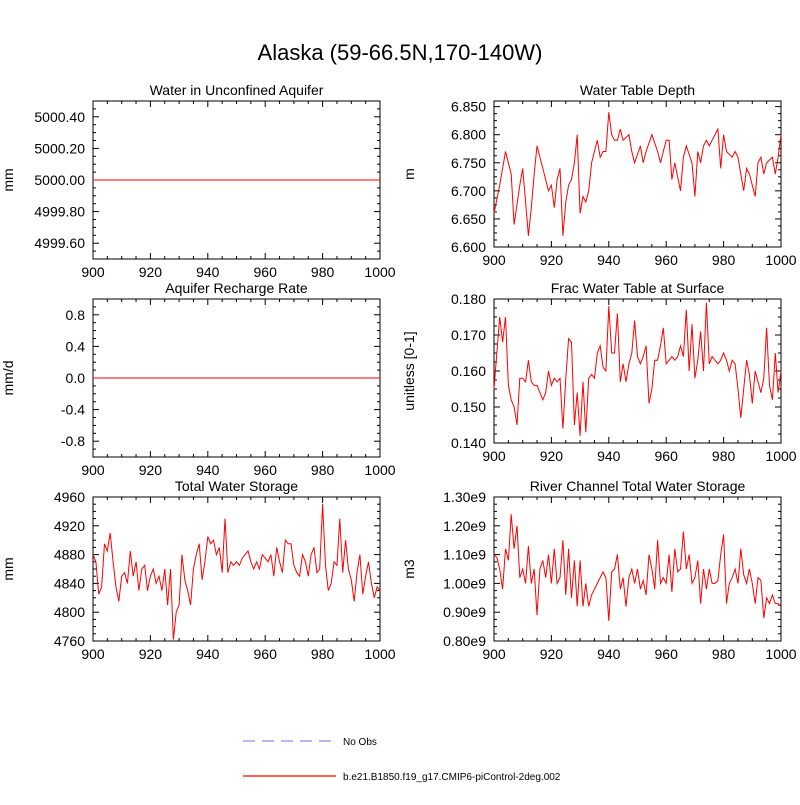 This screenshot has height=805, width=800. Describe the element at coordinates (69, 497) in the screenshot. I see `y-tick-label: 4960` at that location.